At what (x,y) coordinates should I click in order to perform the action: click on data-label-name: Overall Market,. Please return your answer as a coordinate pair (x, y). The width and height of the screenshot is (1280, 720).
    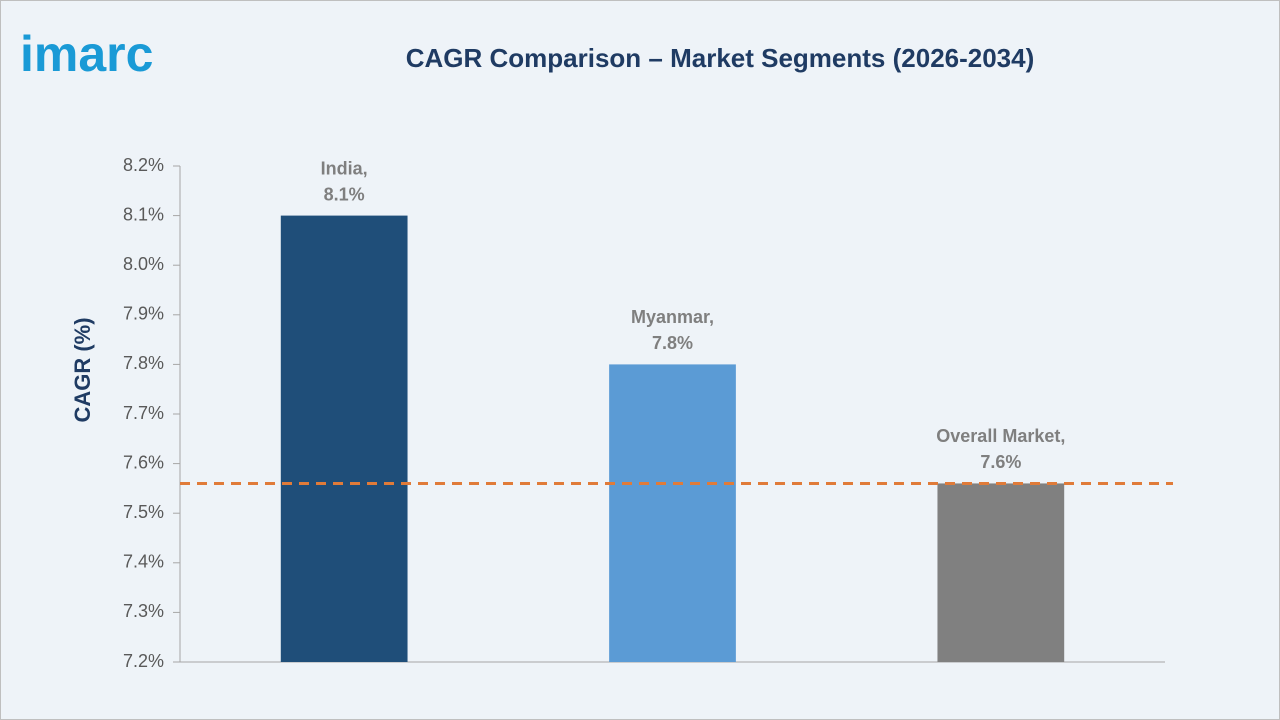
    Looking at the image, I should click on (1000, 436).